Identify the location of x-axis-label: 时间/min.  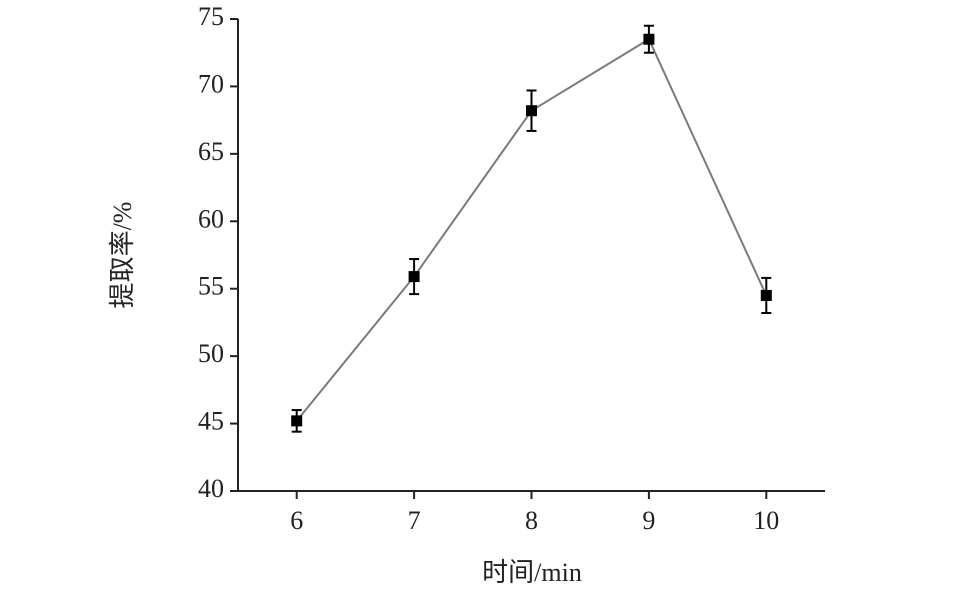
(532, 572).